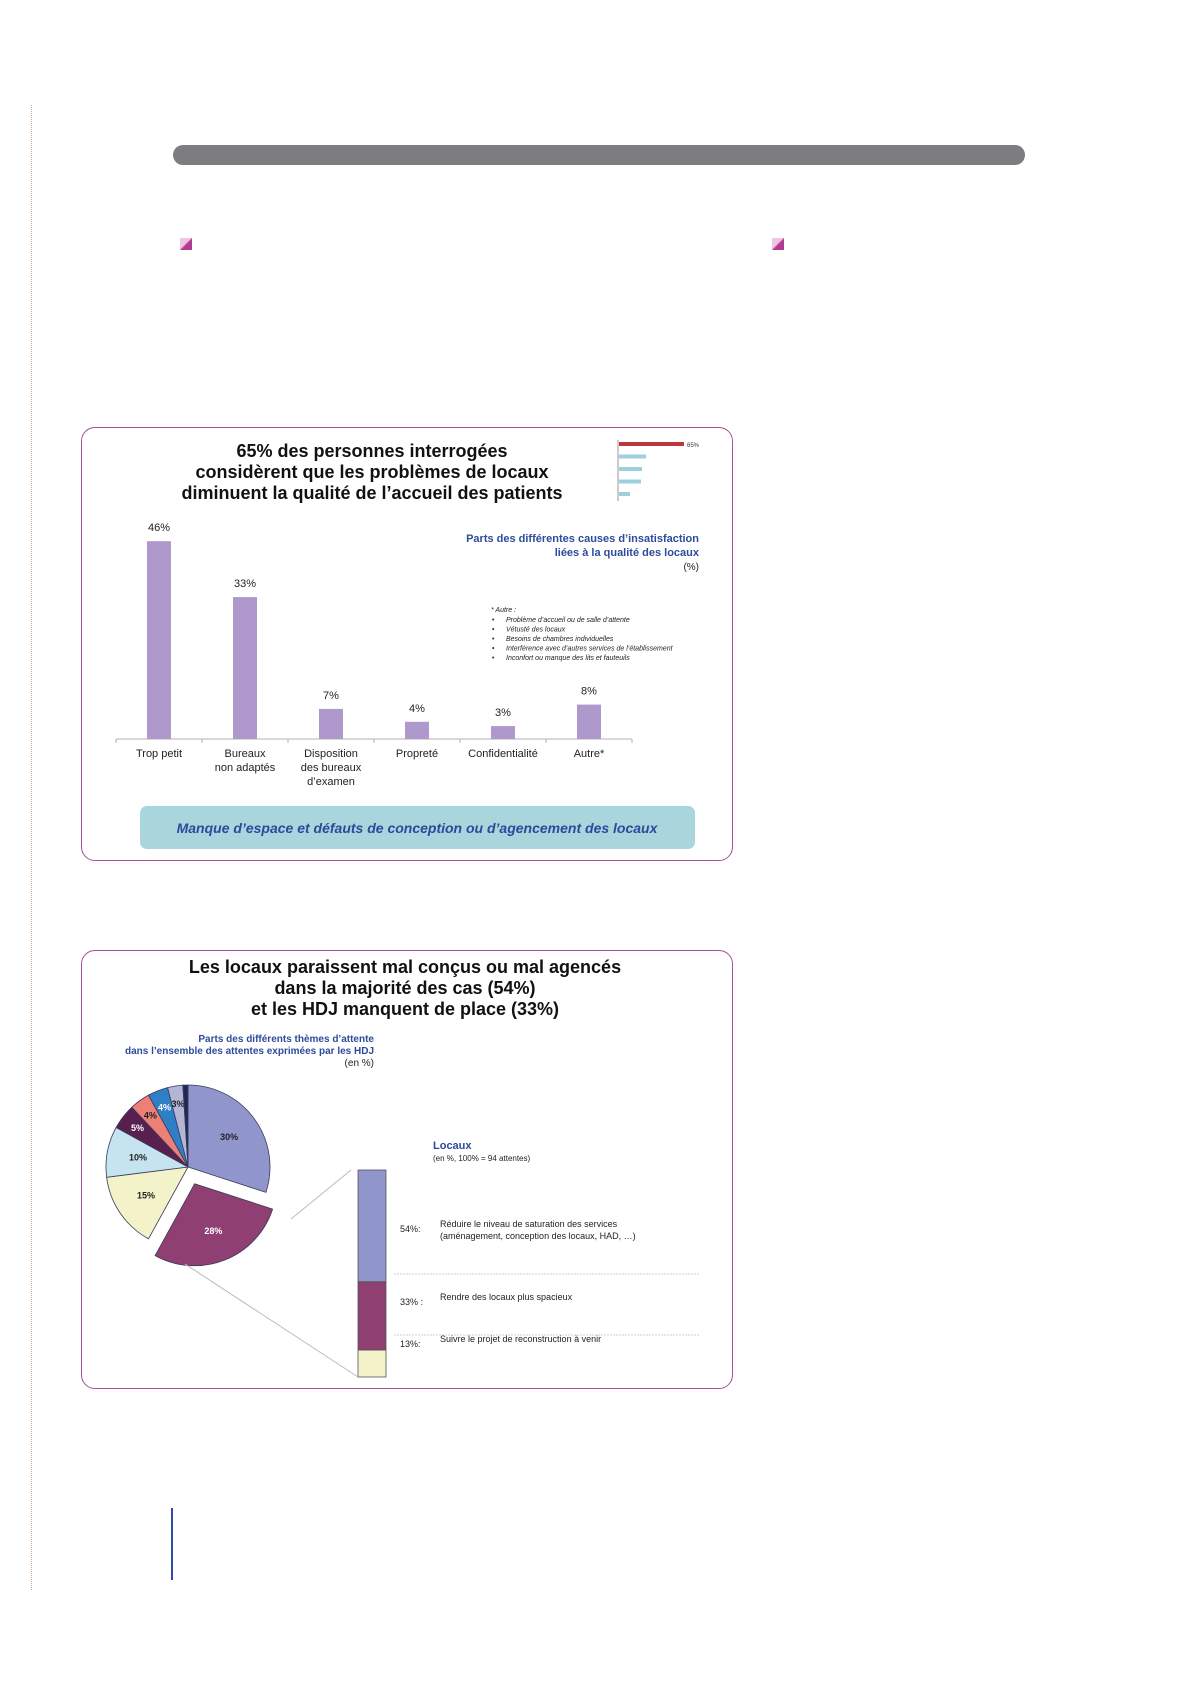 Image resolution: width=1190 pixels, height=1684 pixels. Describe the element at coordinates (778, 244) in the screenshot. I see `bullet-marker-right` at that location.